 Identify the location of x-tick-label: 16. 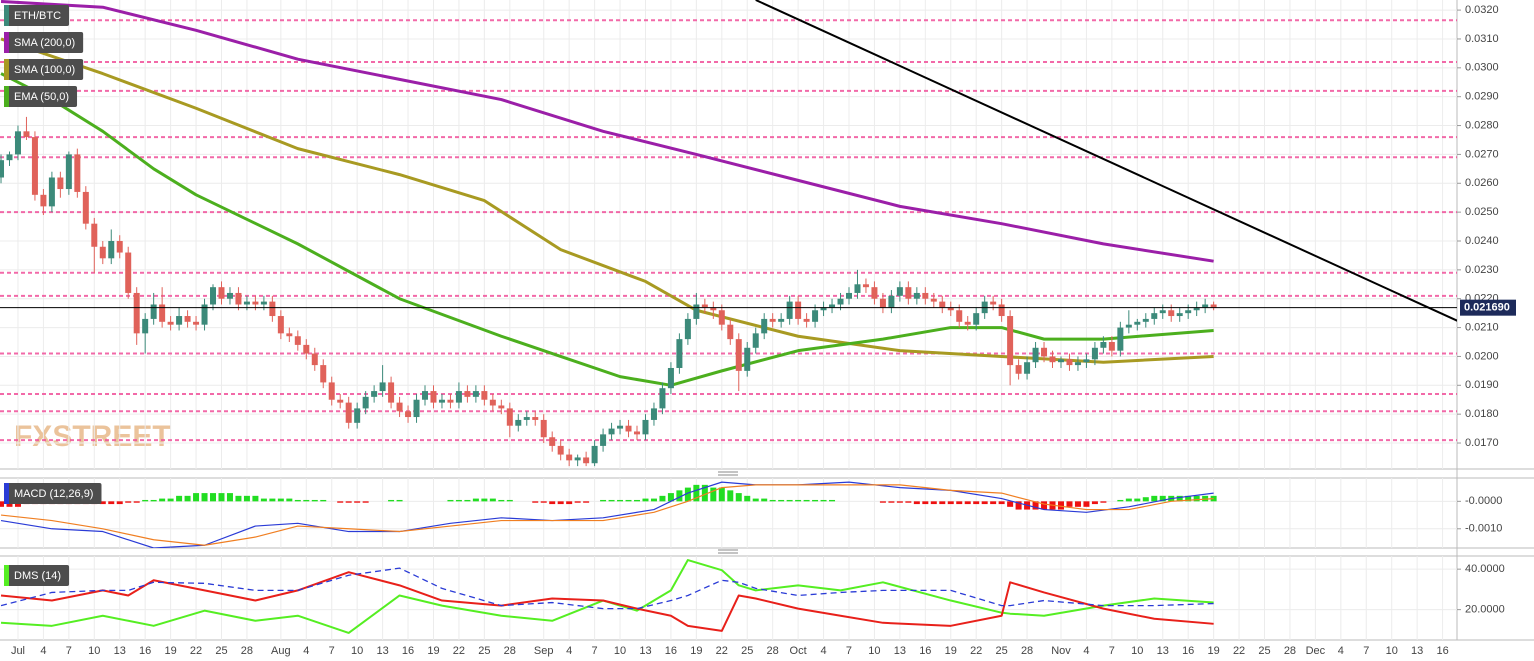
(925, 651).